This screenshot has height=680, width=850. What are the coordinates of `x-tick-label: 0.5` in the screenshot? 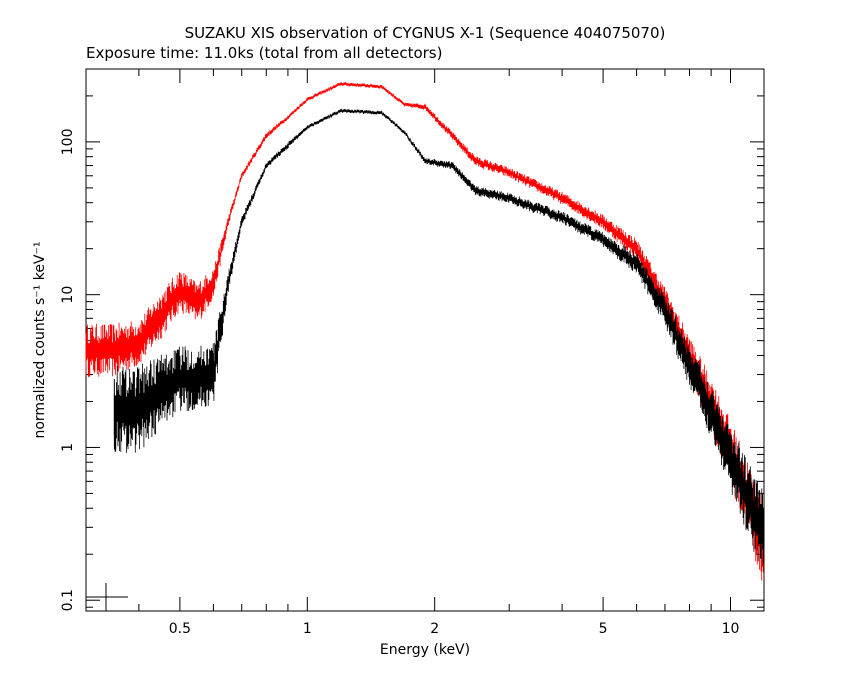 It's located at (180, 629).